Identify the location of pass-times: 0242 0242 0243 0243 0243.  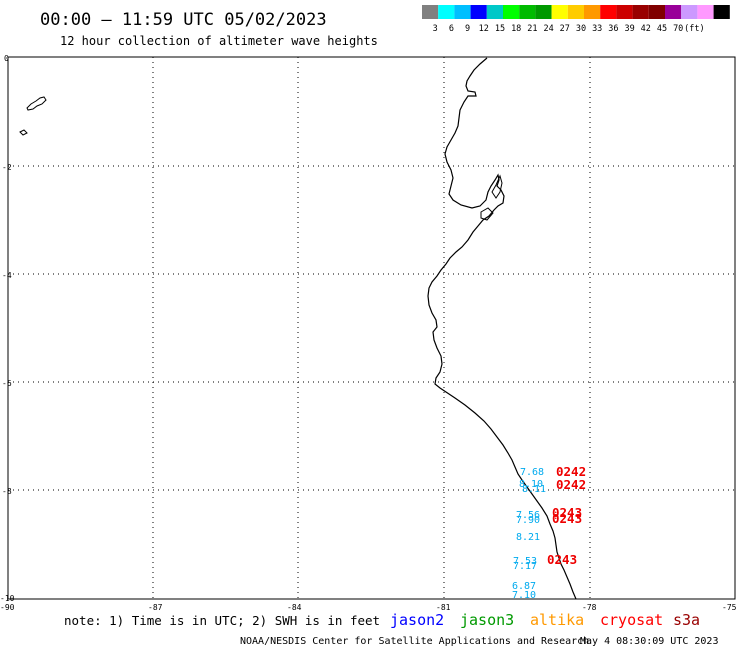
(566, 515).